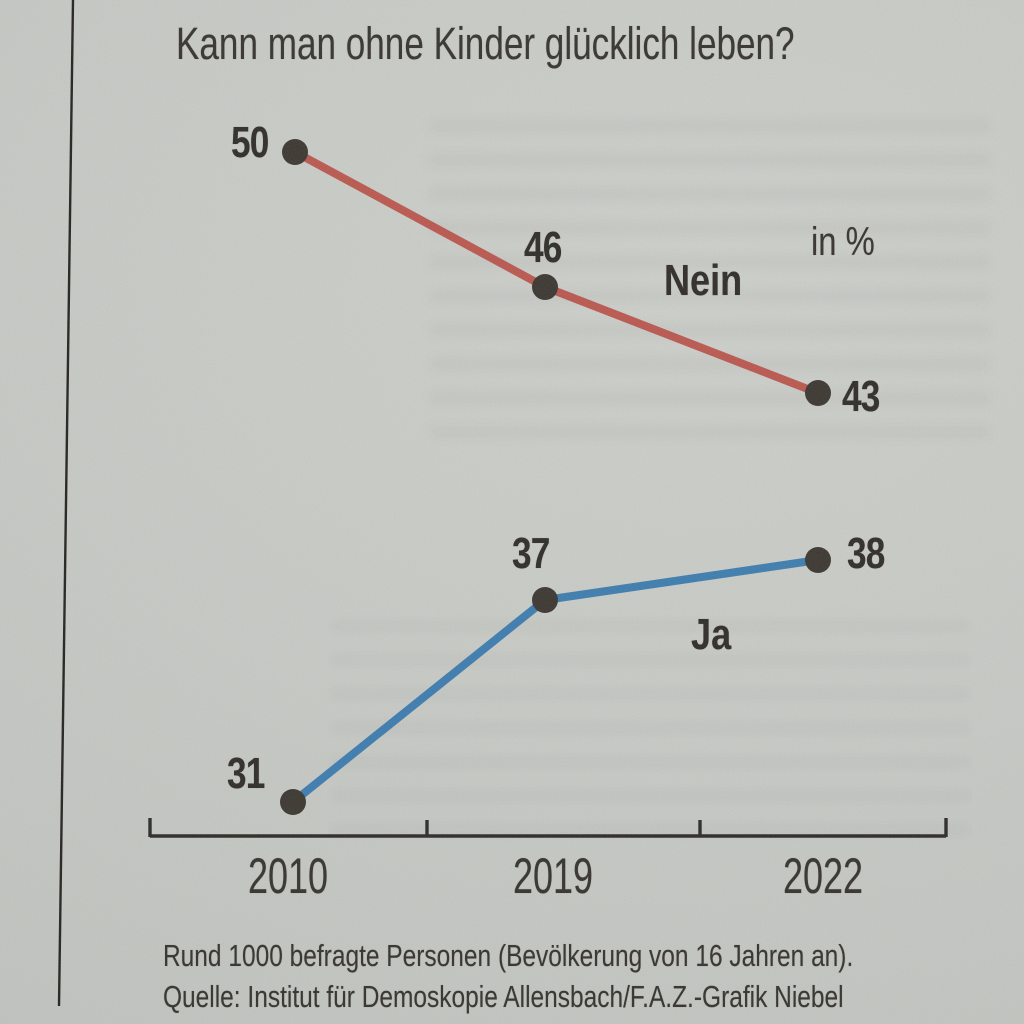  What do you see at coordinates (485, 43) in the screenshot?
I see `chart-title: Kann man ohne Kinder glücklich leben?` at bounding box center [485, 43].